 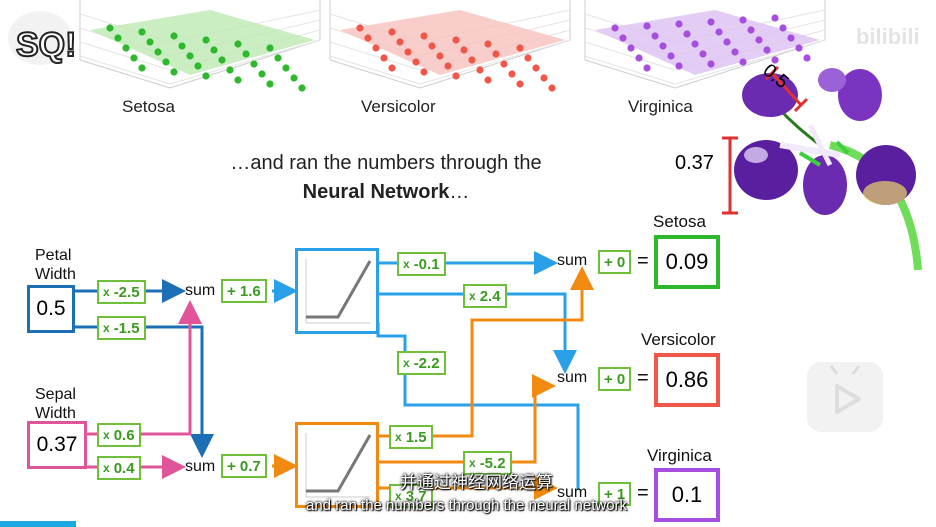 What do you see at coordinates (615, 262) in the screenshot?
I see `bias-setosa: + 0` at bounding box center [615, 262].